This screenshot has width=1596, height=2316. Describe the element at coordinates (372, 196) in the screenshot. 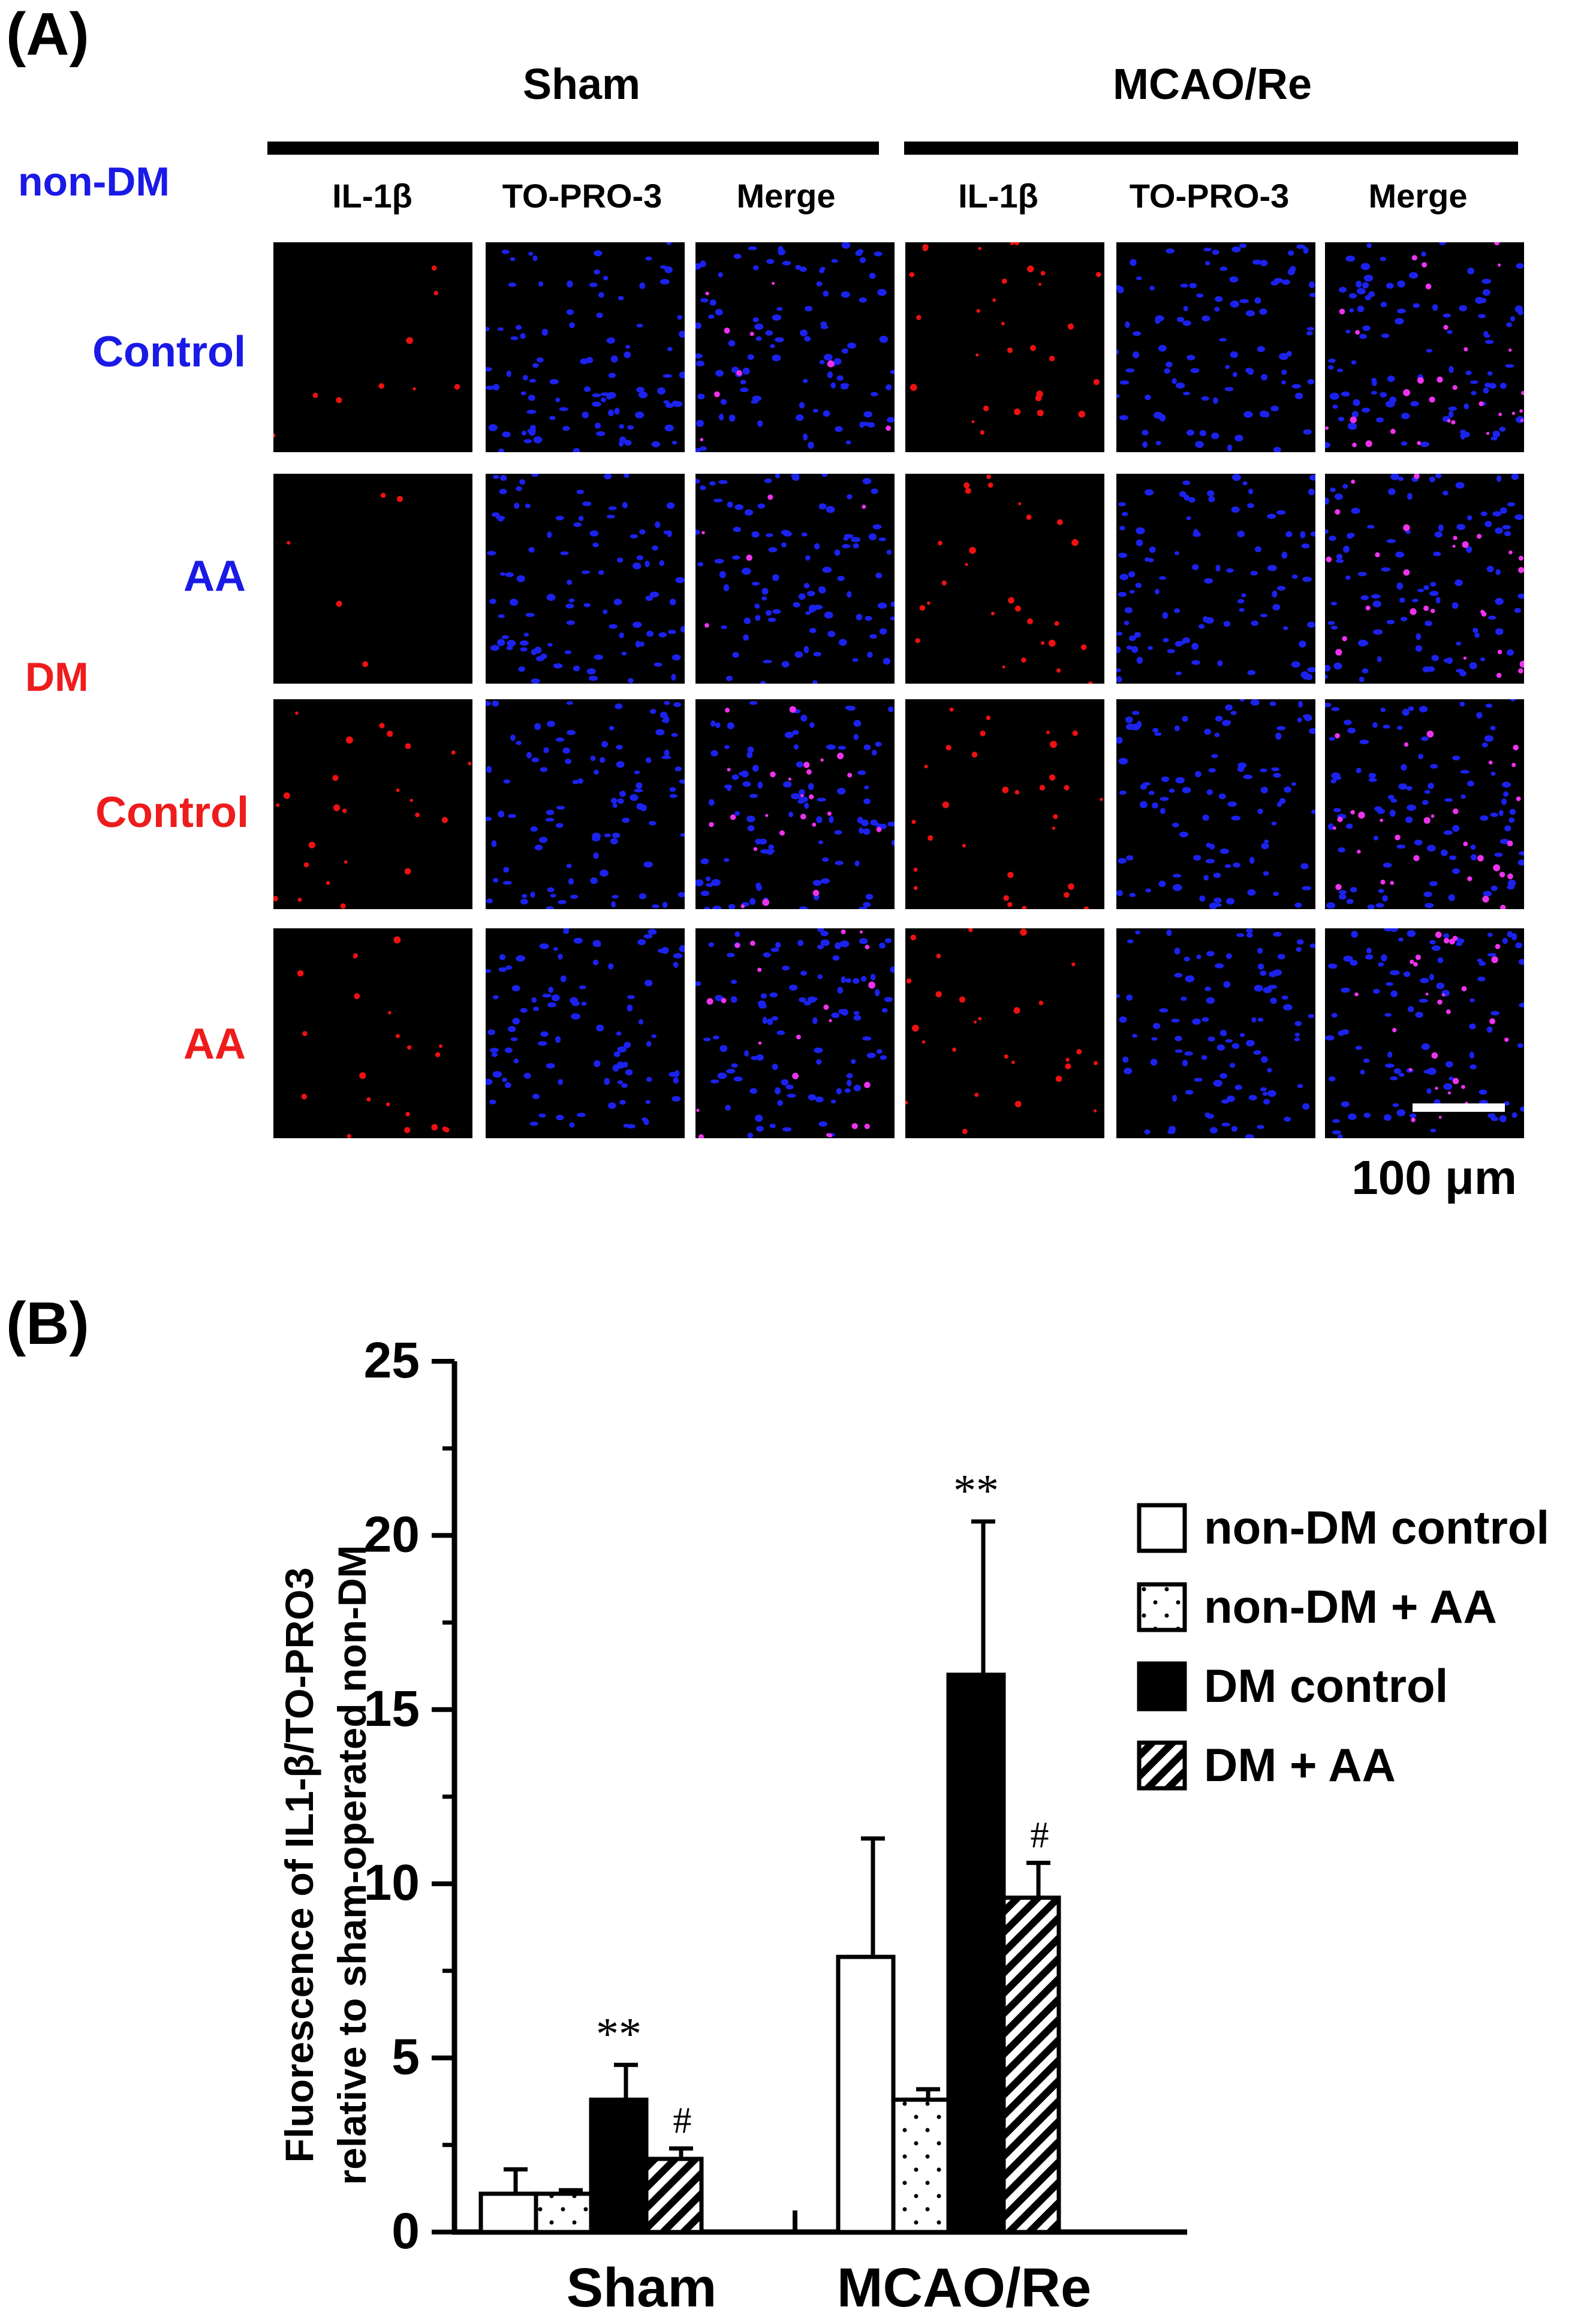

I see `column-header-il1b-sham: IL-1β` at that location.